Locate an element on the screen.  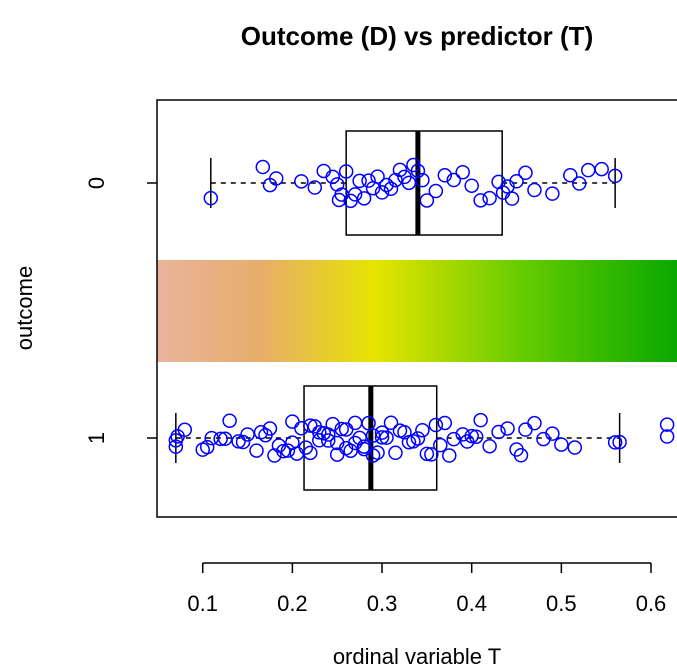
x-tick-label: 0.2 is located at coordinates (292, 603).